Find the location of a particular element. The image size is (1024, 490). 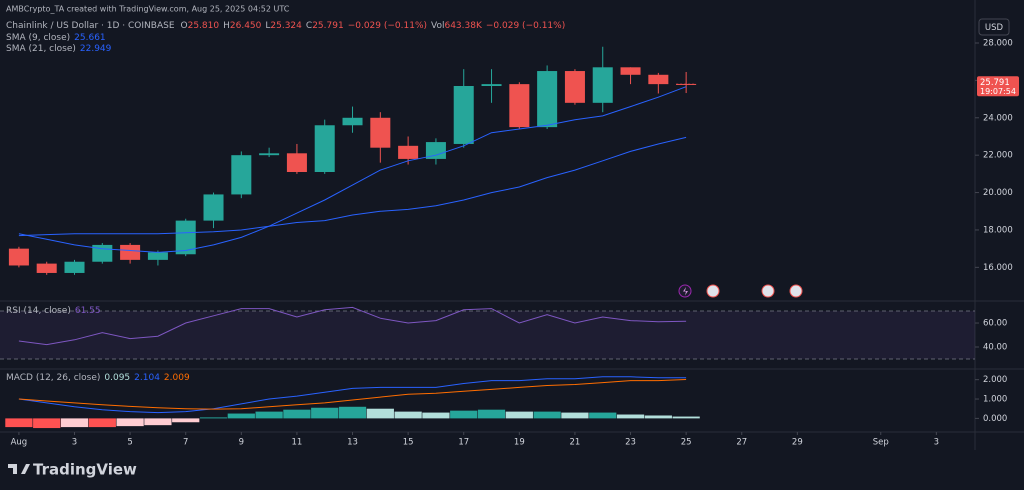

x-tick-label: 3 is located at coordinates (936, 443).